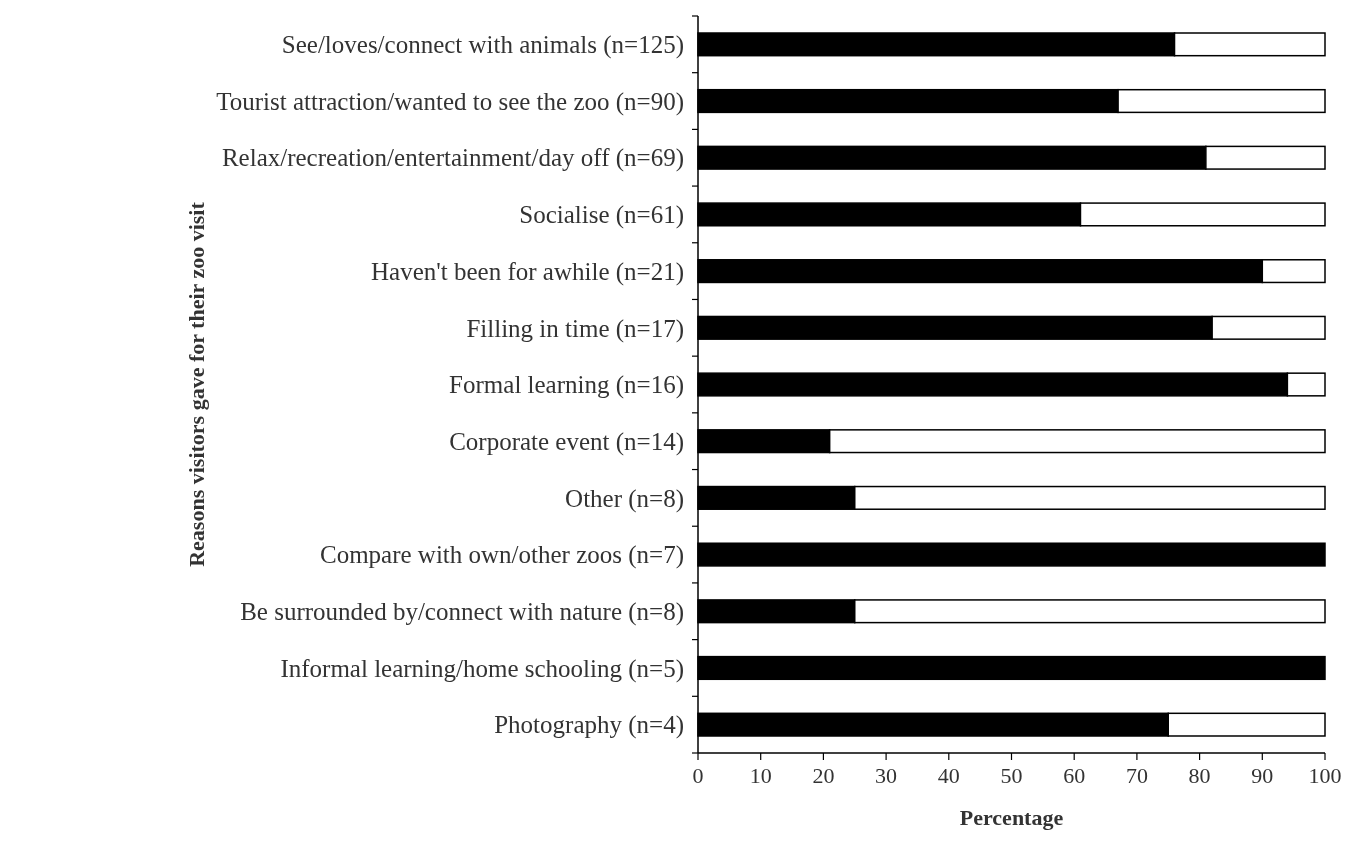 This screenshot has height=841, width=1345. What do you see at coordinates (760, 775) in the screenshot?
I see `x-tick-label: 10` at bounding box center [760, 775].